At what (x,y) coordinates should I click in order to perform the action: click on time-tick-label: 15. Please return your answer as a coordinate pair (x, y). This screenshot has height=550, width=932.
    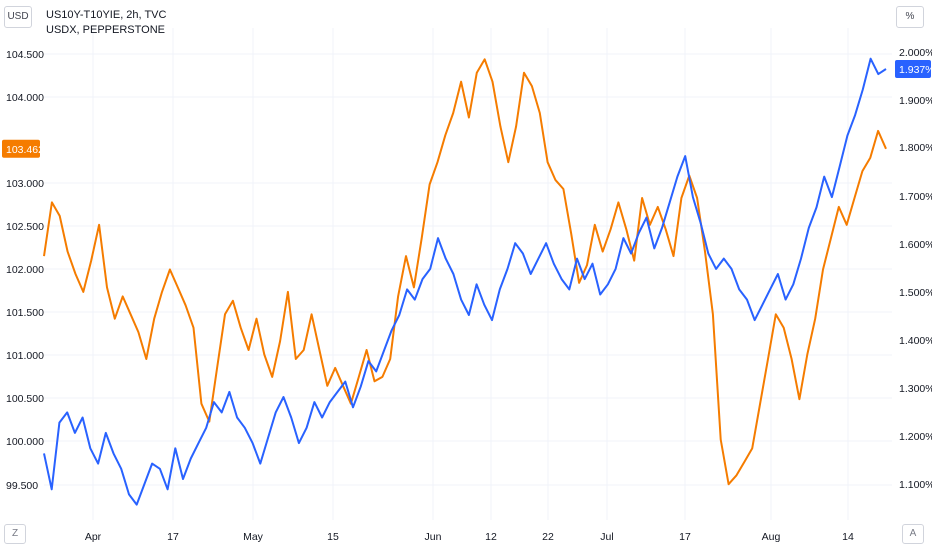
    Looking at the image, I should click on (333, 537).